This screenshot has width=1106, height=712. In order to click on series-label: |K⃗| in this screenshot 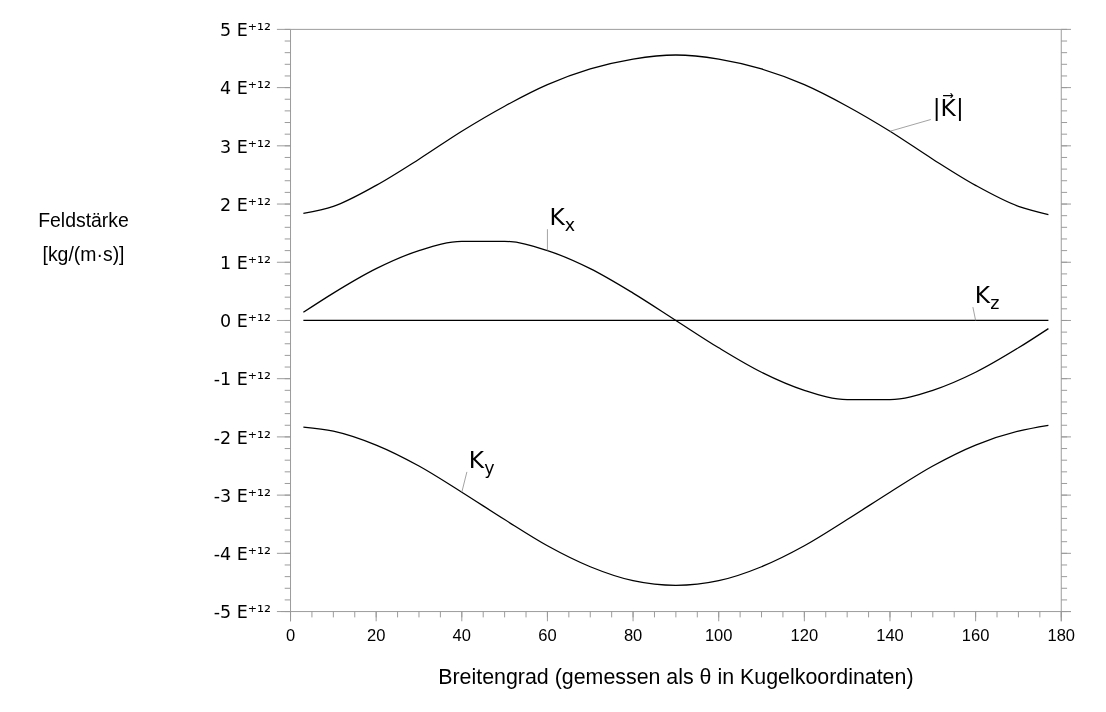, I will do `click(948, 107)`.